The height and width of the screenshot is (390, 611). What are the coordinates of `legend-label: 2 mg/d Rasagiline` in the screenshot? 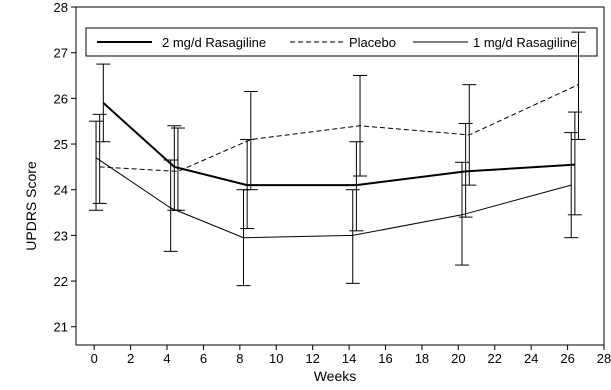 It's located at (214, 42).